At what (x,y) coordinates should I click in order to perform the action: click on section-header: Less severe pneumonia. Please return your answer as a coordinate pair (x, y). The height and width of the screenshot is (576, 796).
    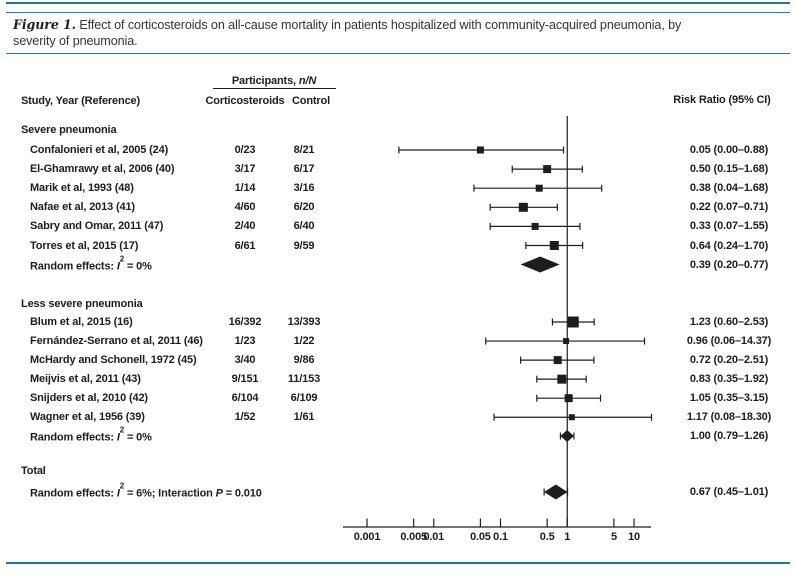
    Looking at the image, I should click on (82, 303).